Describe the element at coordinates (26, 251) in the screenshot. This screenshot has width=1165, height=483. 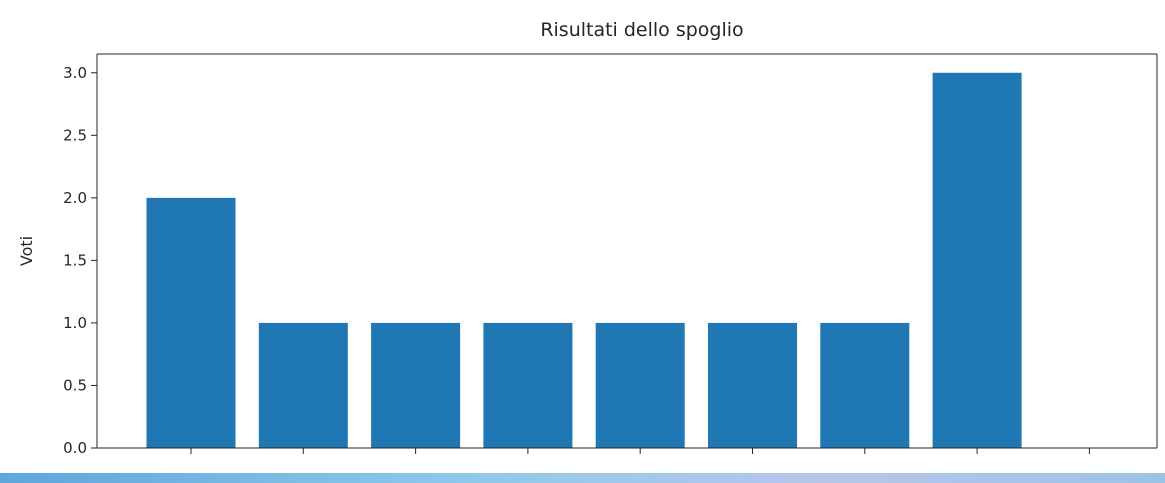
I see `y-axis-label: Voti` at that location.